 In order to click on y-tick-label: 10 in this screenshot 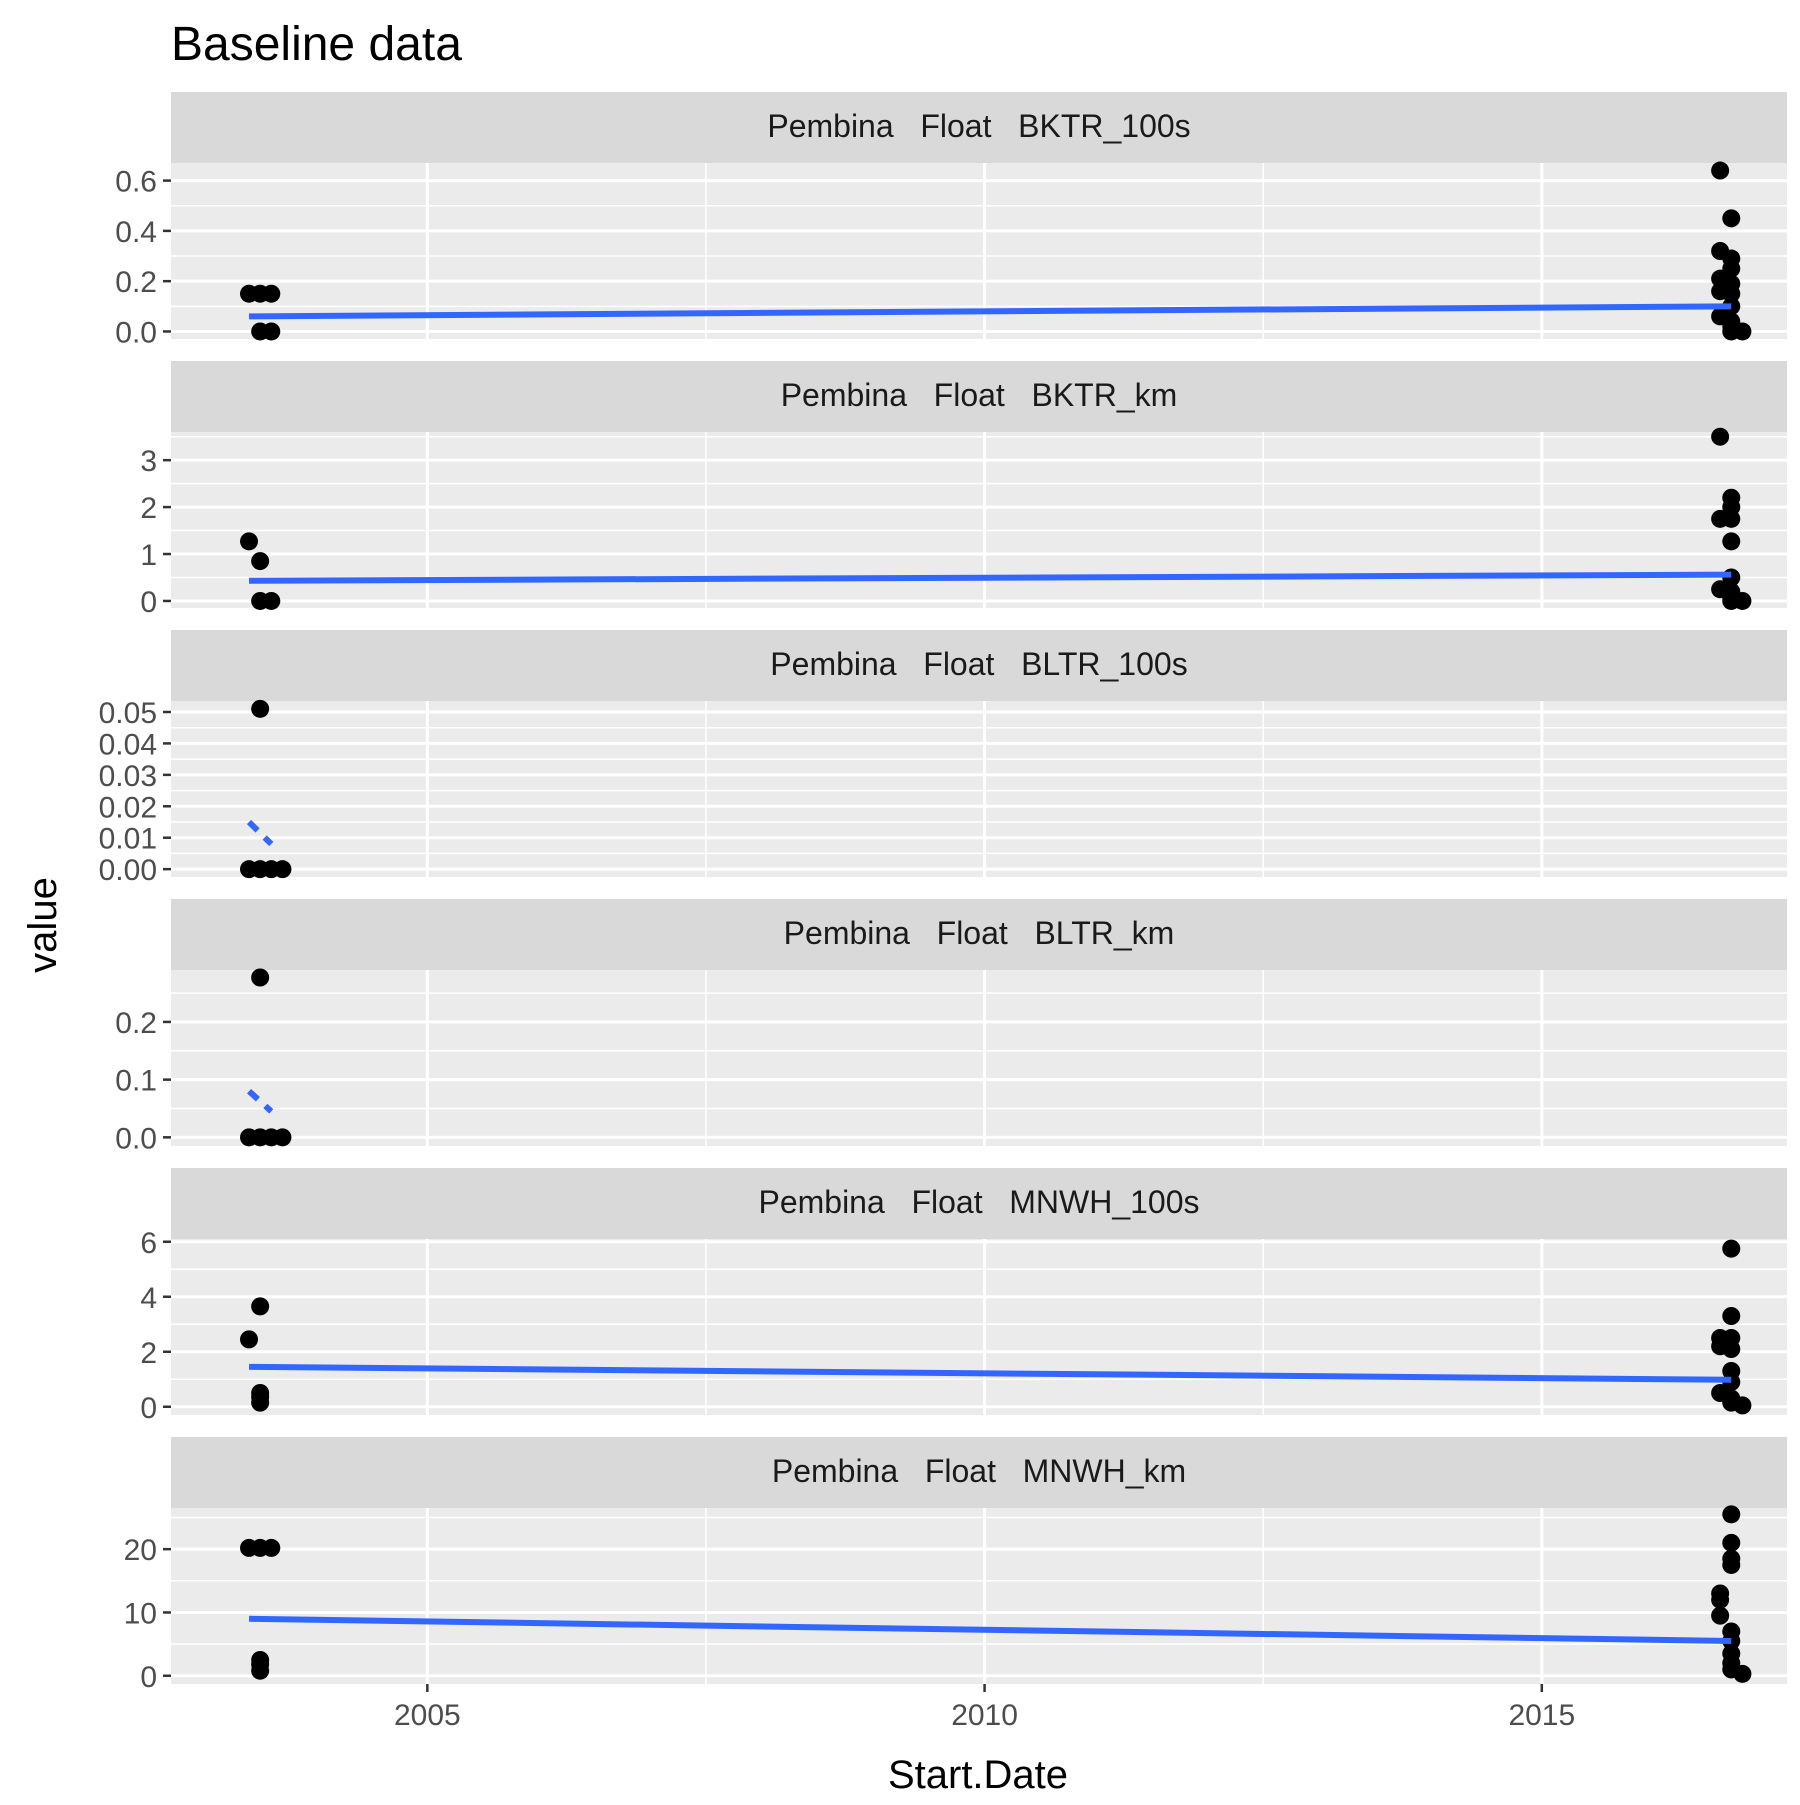, I will do `click(140, 1613)`.